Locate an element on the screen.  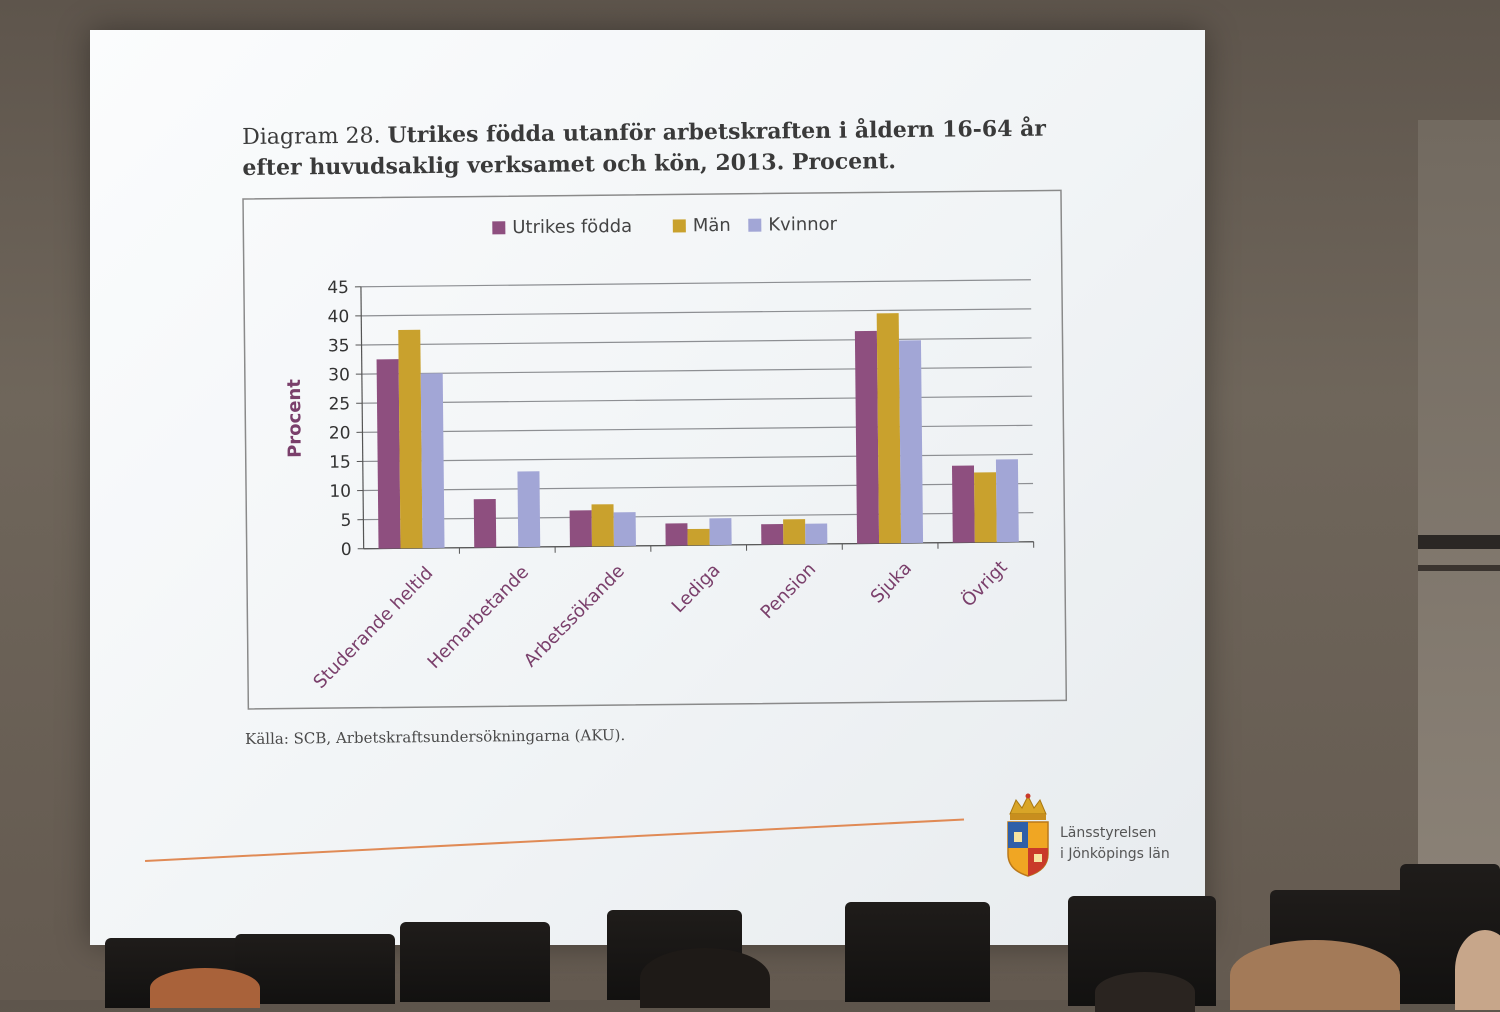
y-axis-line is located at coordinates (362, 418).